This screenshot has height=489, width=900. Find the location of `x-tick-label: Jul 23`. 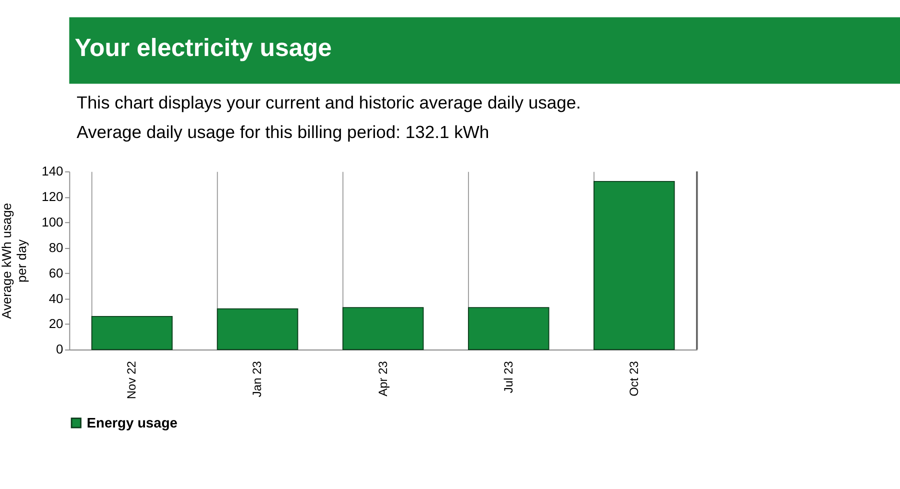

x-tick-label: Jul 23 is located at coordinates (508, 377).